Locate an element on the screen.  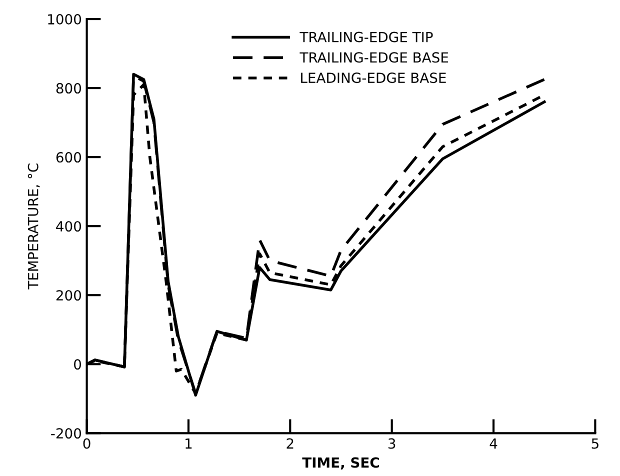
x-tick-label: 3 is located at coordinates (392, 443).